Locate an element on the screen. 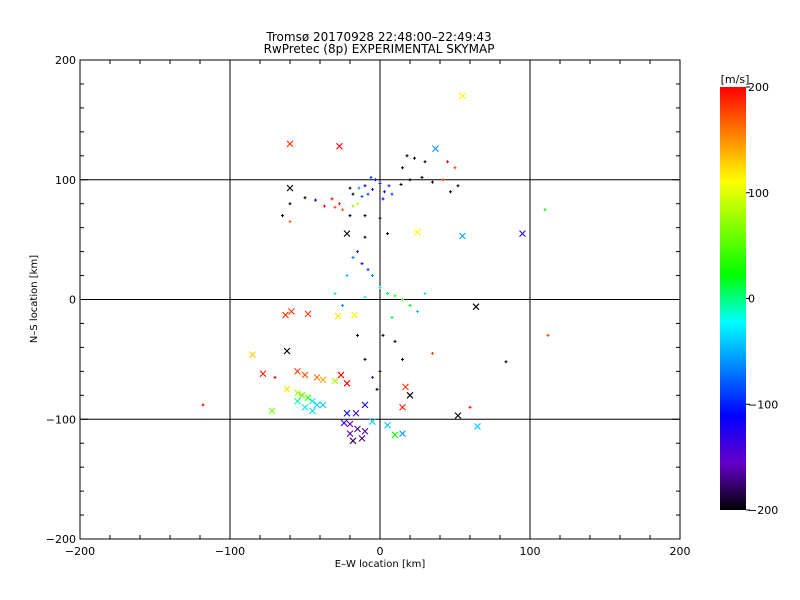 This screenshot has height=600, width=800. x-axis-label: E–W location [km] is located at coordinates (380, 564).